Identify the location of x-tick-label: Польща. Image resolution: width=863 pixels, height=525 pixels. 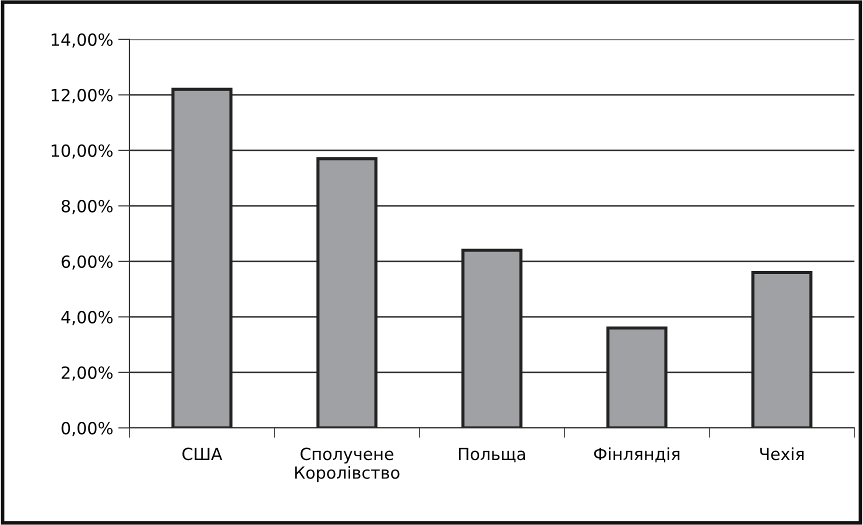
(491, 455).